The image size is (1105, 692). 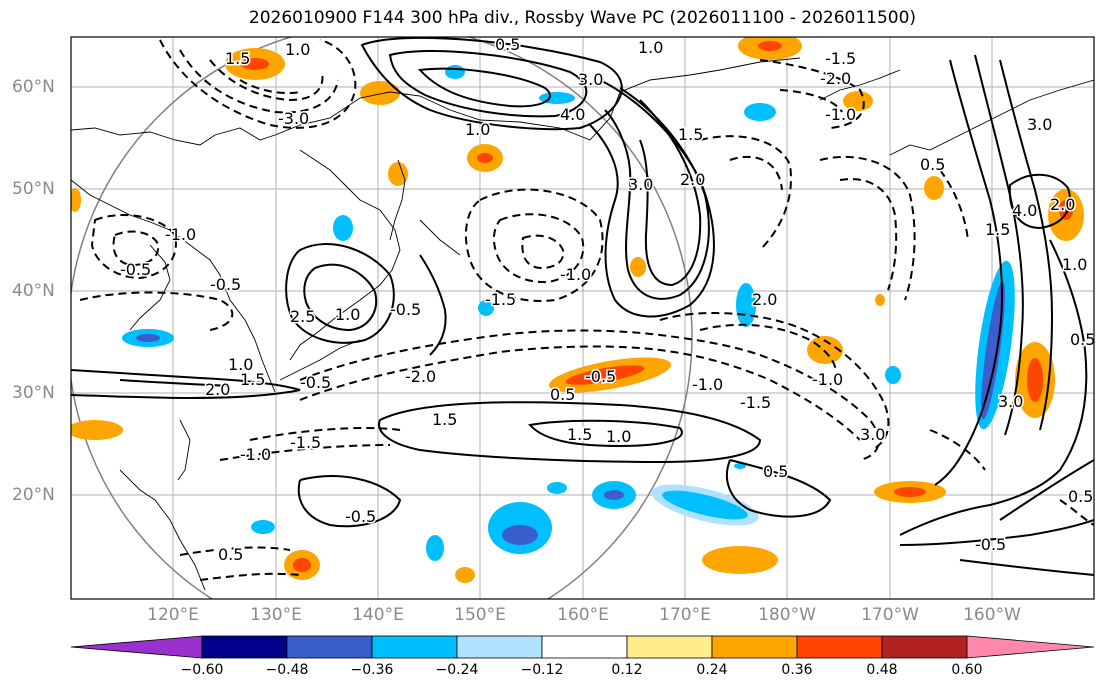 I want to click on lon-label: 120°E, so click(x=173, y=615).